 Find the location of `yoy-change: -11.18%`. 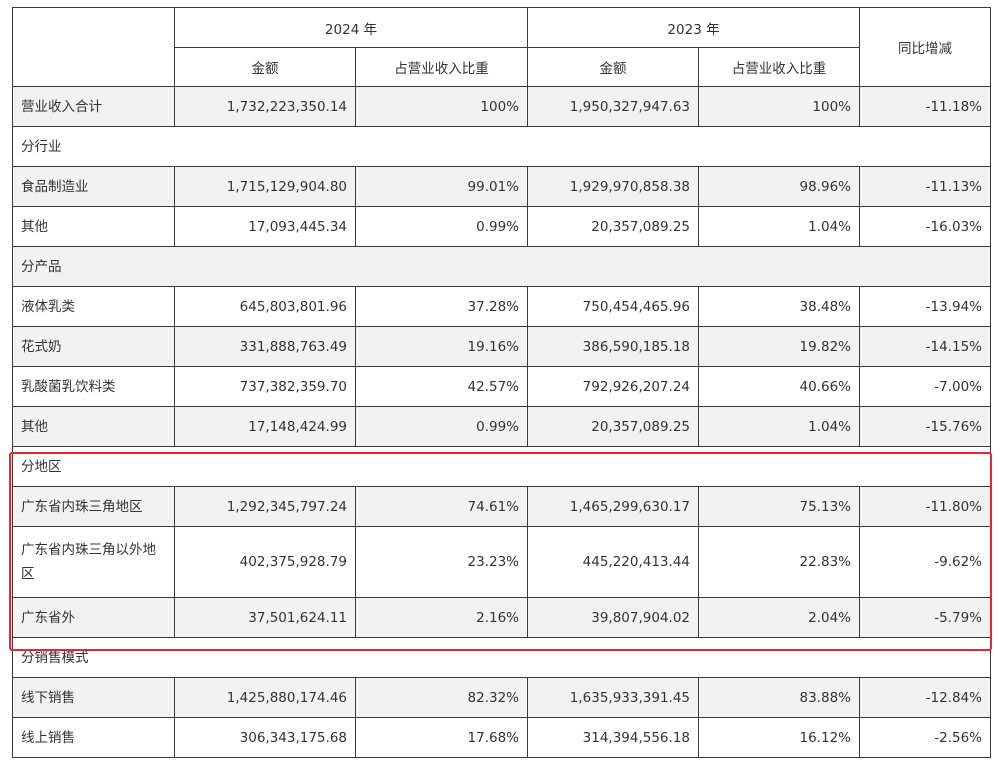

yoy-change: -11.18% is located at coordinates (925, 106).